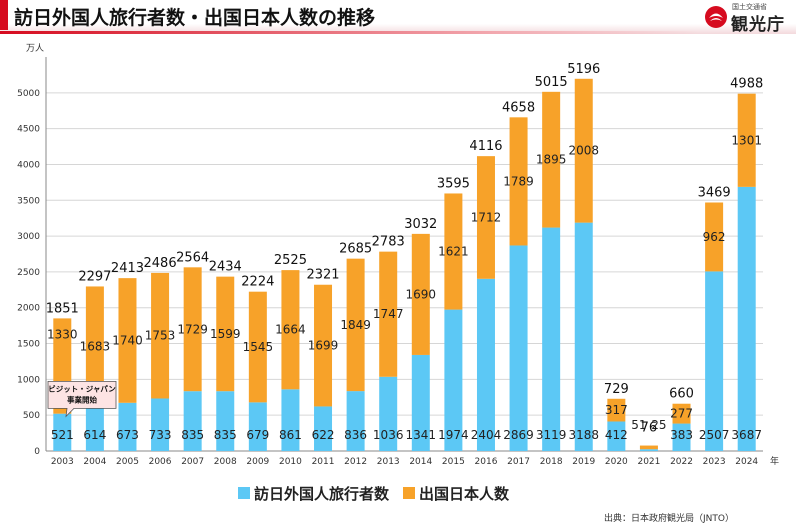 Image resolution: width=796 pixels, height=525 pixels. Describe the element at coordinates (62, 435) in the screenshot. I see `data-label-inbound: 521` at that location.